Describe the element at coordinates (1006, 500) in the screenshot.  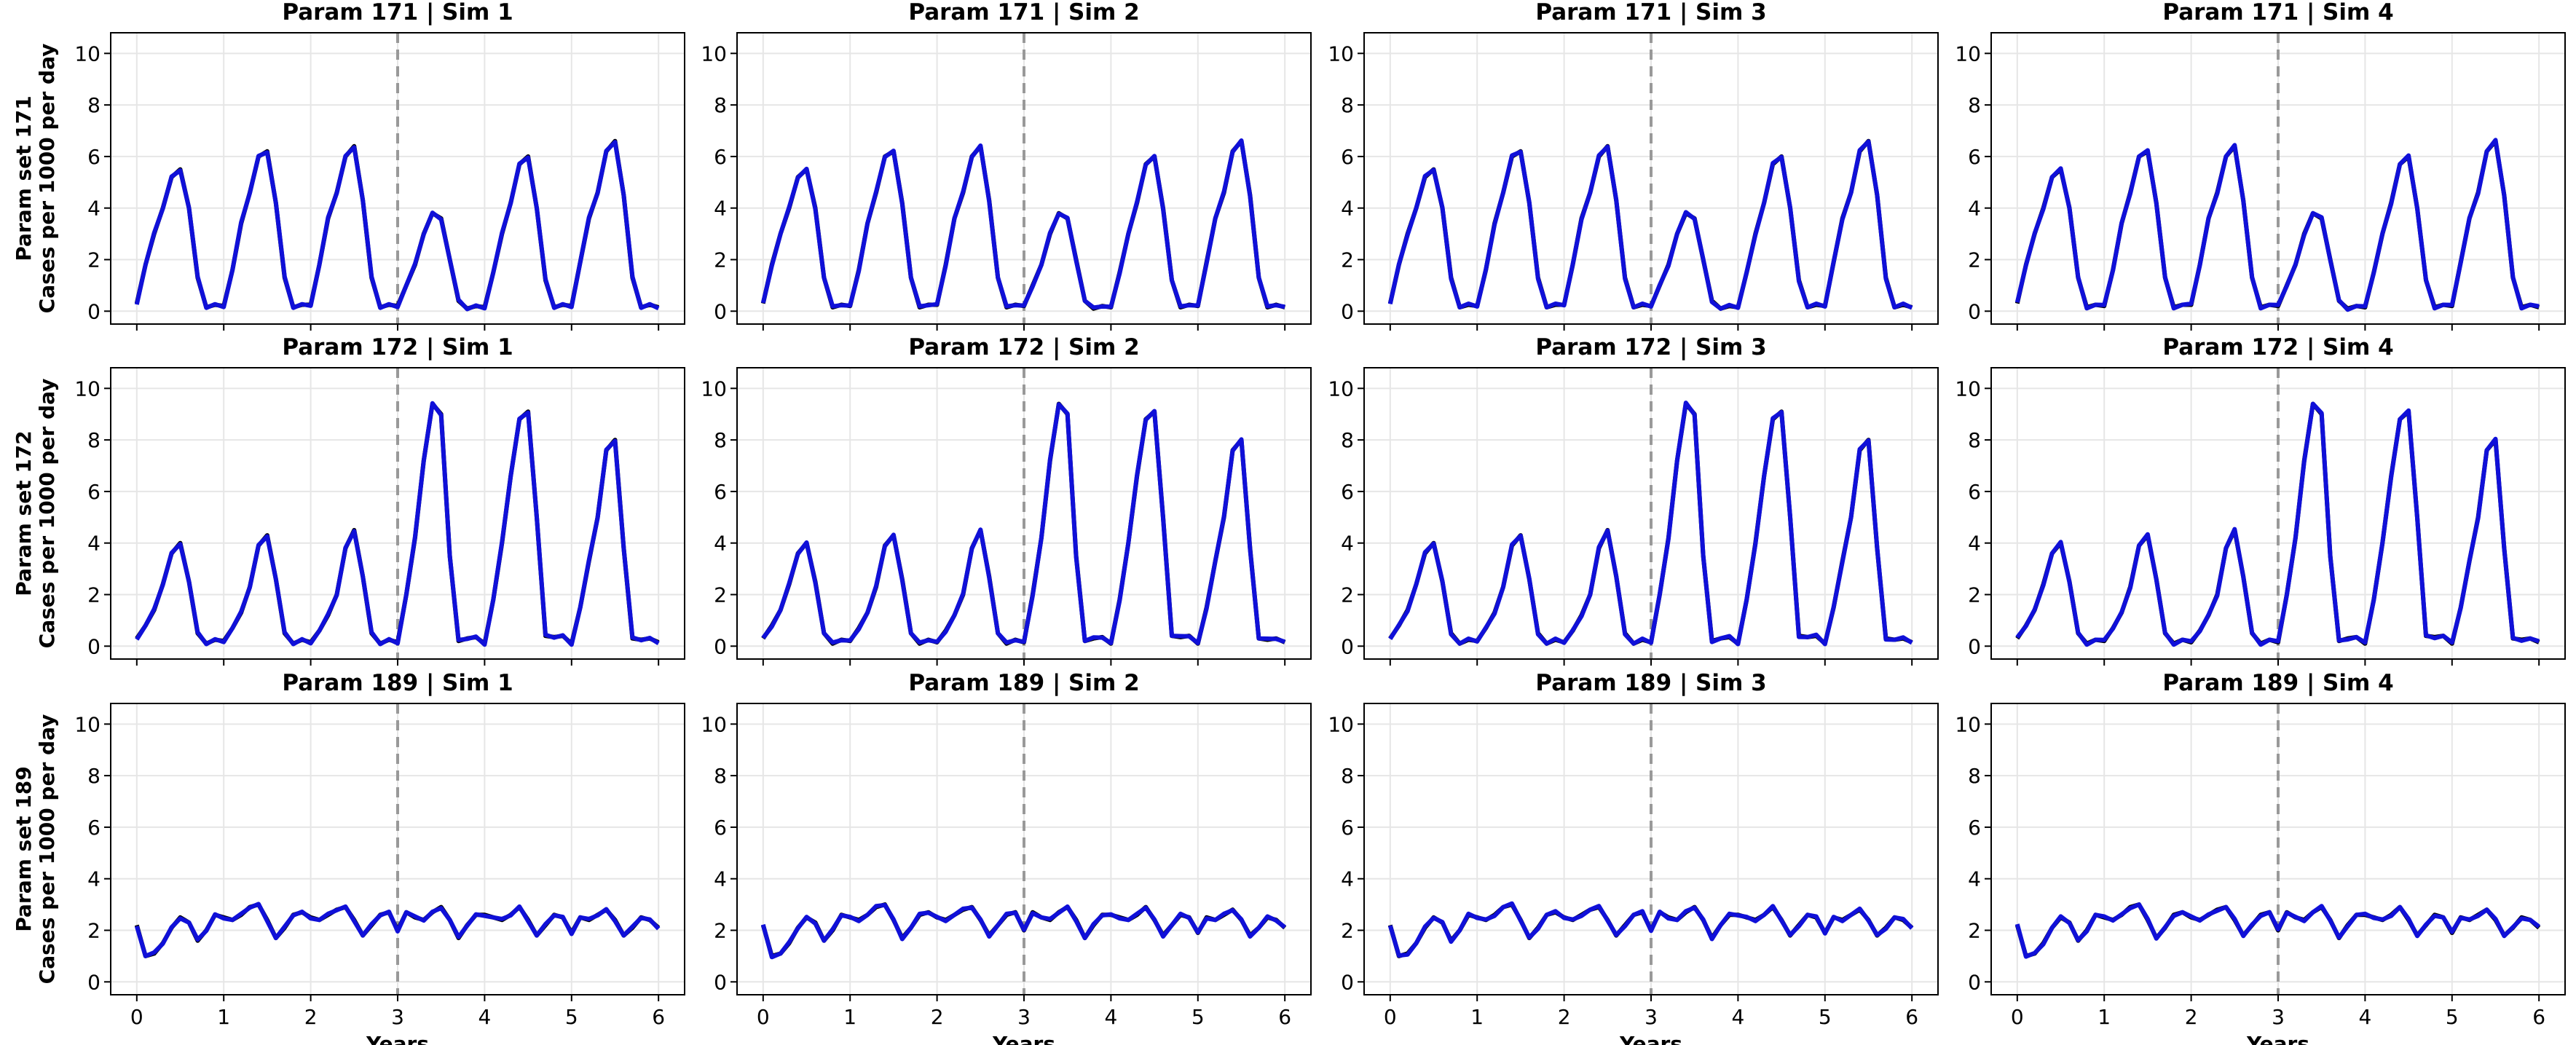
I see `panel-2-2: 0 2 4 6 8 10 Param 172 | Sim 2` at that location.